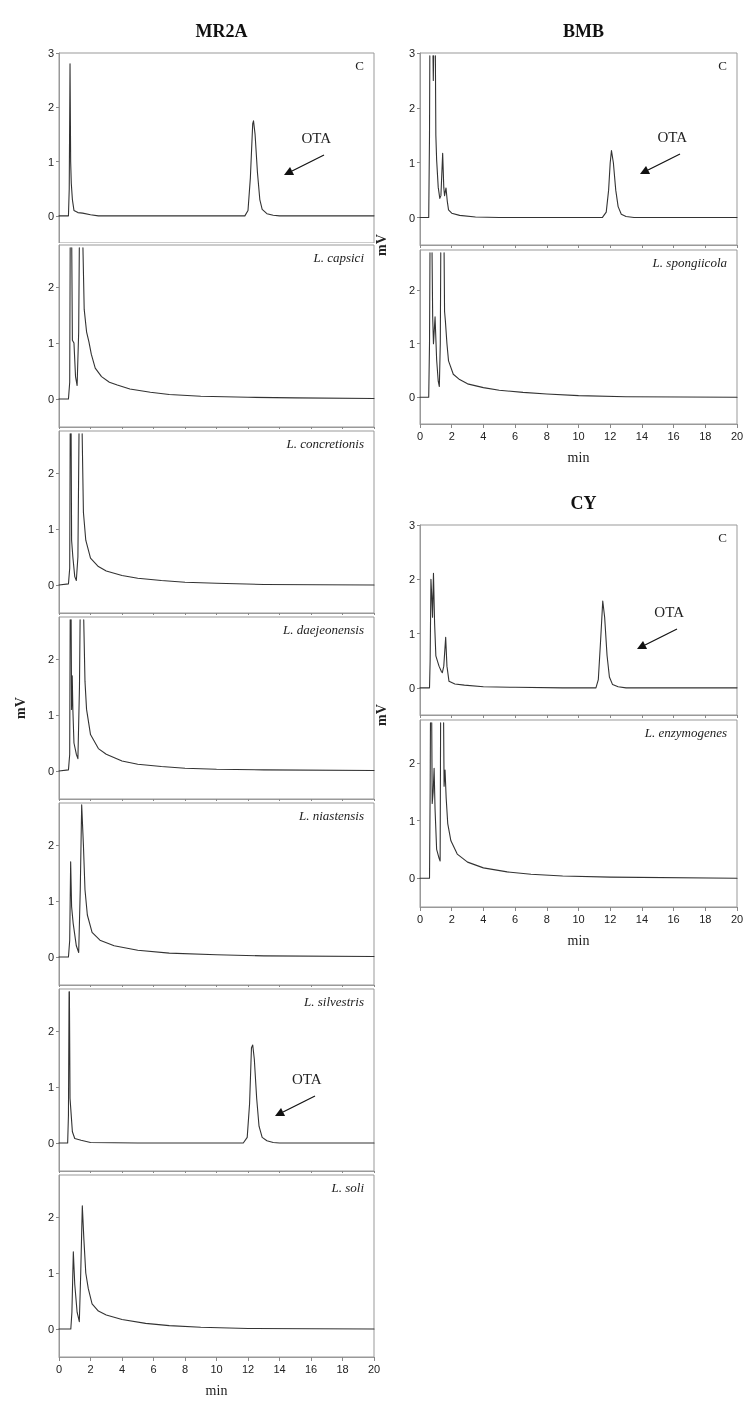 Image resolution: width=747 pixels, height=1407 pixels. What do you see at coordinates (221, 31) in the screenshot?
I see `chart-title: MR2A` at bounding box center [221, 31].